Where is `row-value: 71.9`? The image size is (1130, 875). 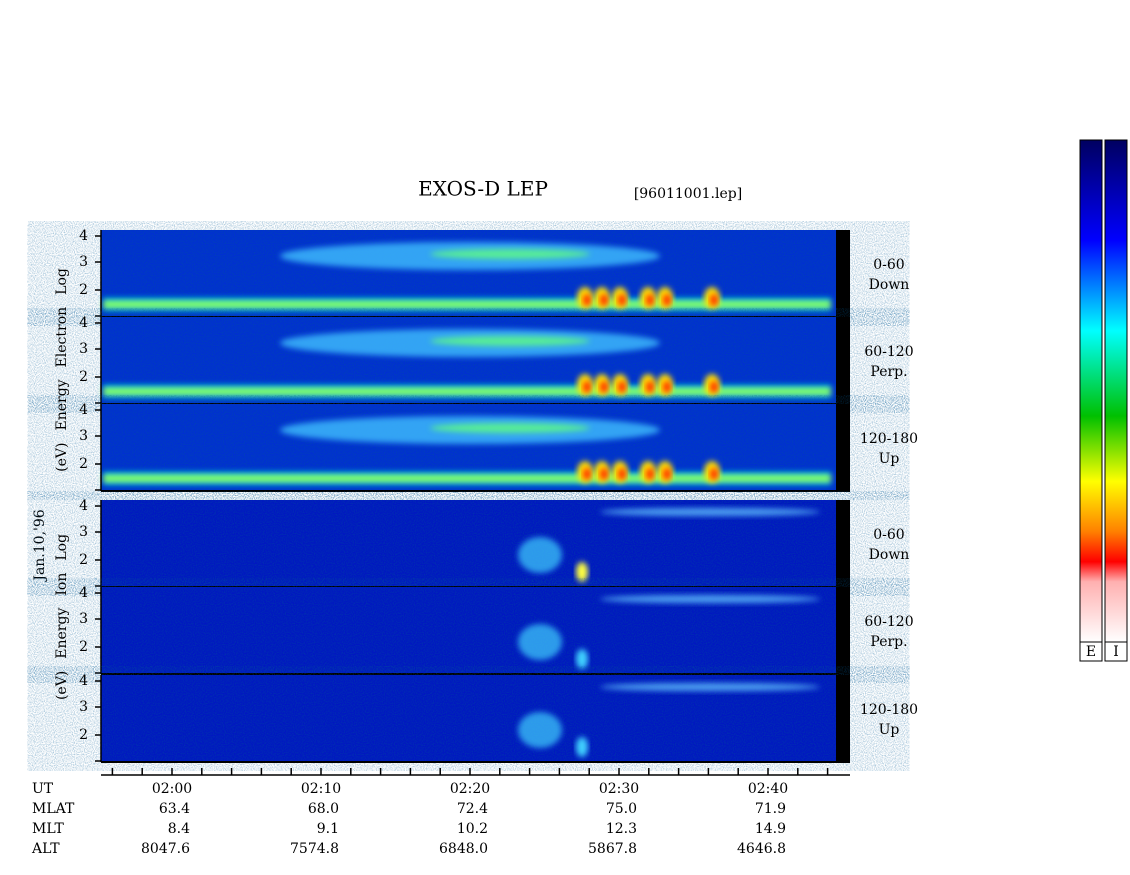 row-value: 71.9 is located at coordinates (770, 809).